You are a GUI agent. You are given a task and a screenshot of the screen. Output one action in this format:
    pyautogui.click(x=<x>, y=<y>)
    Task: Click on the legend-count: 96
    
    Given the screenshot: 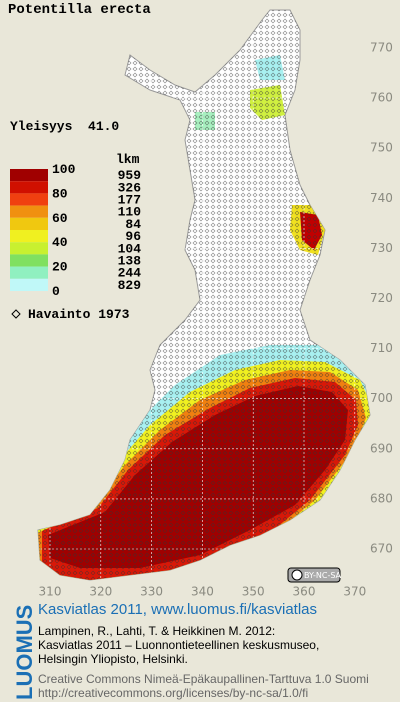 What is the action you would take?
    pyautogui.click(x=133, y=236)
    